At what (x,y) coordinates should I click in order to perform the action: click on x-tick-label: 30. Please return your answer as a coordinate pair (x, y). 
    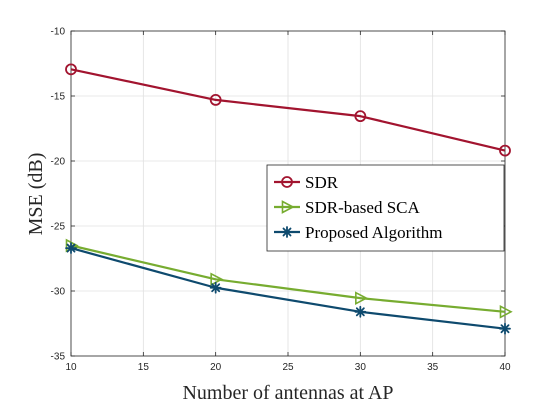
    Looking at the image, I should click on (361, 367).